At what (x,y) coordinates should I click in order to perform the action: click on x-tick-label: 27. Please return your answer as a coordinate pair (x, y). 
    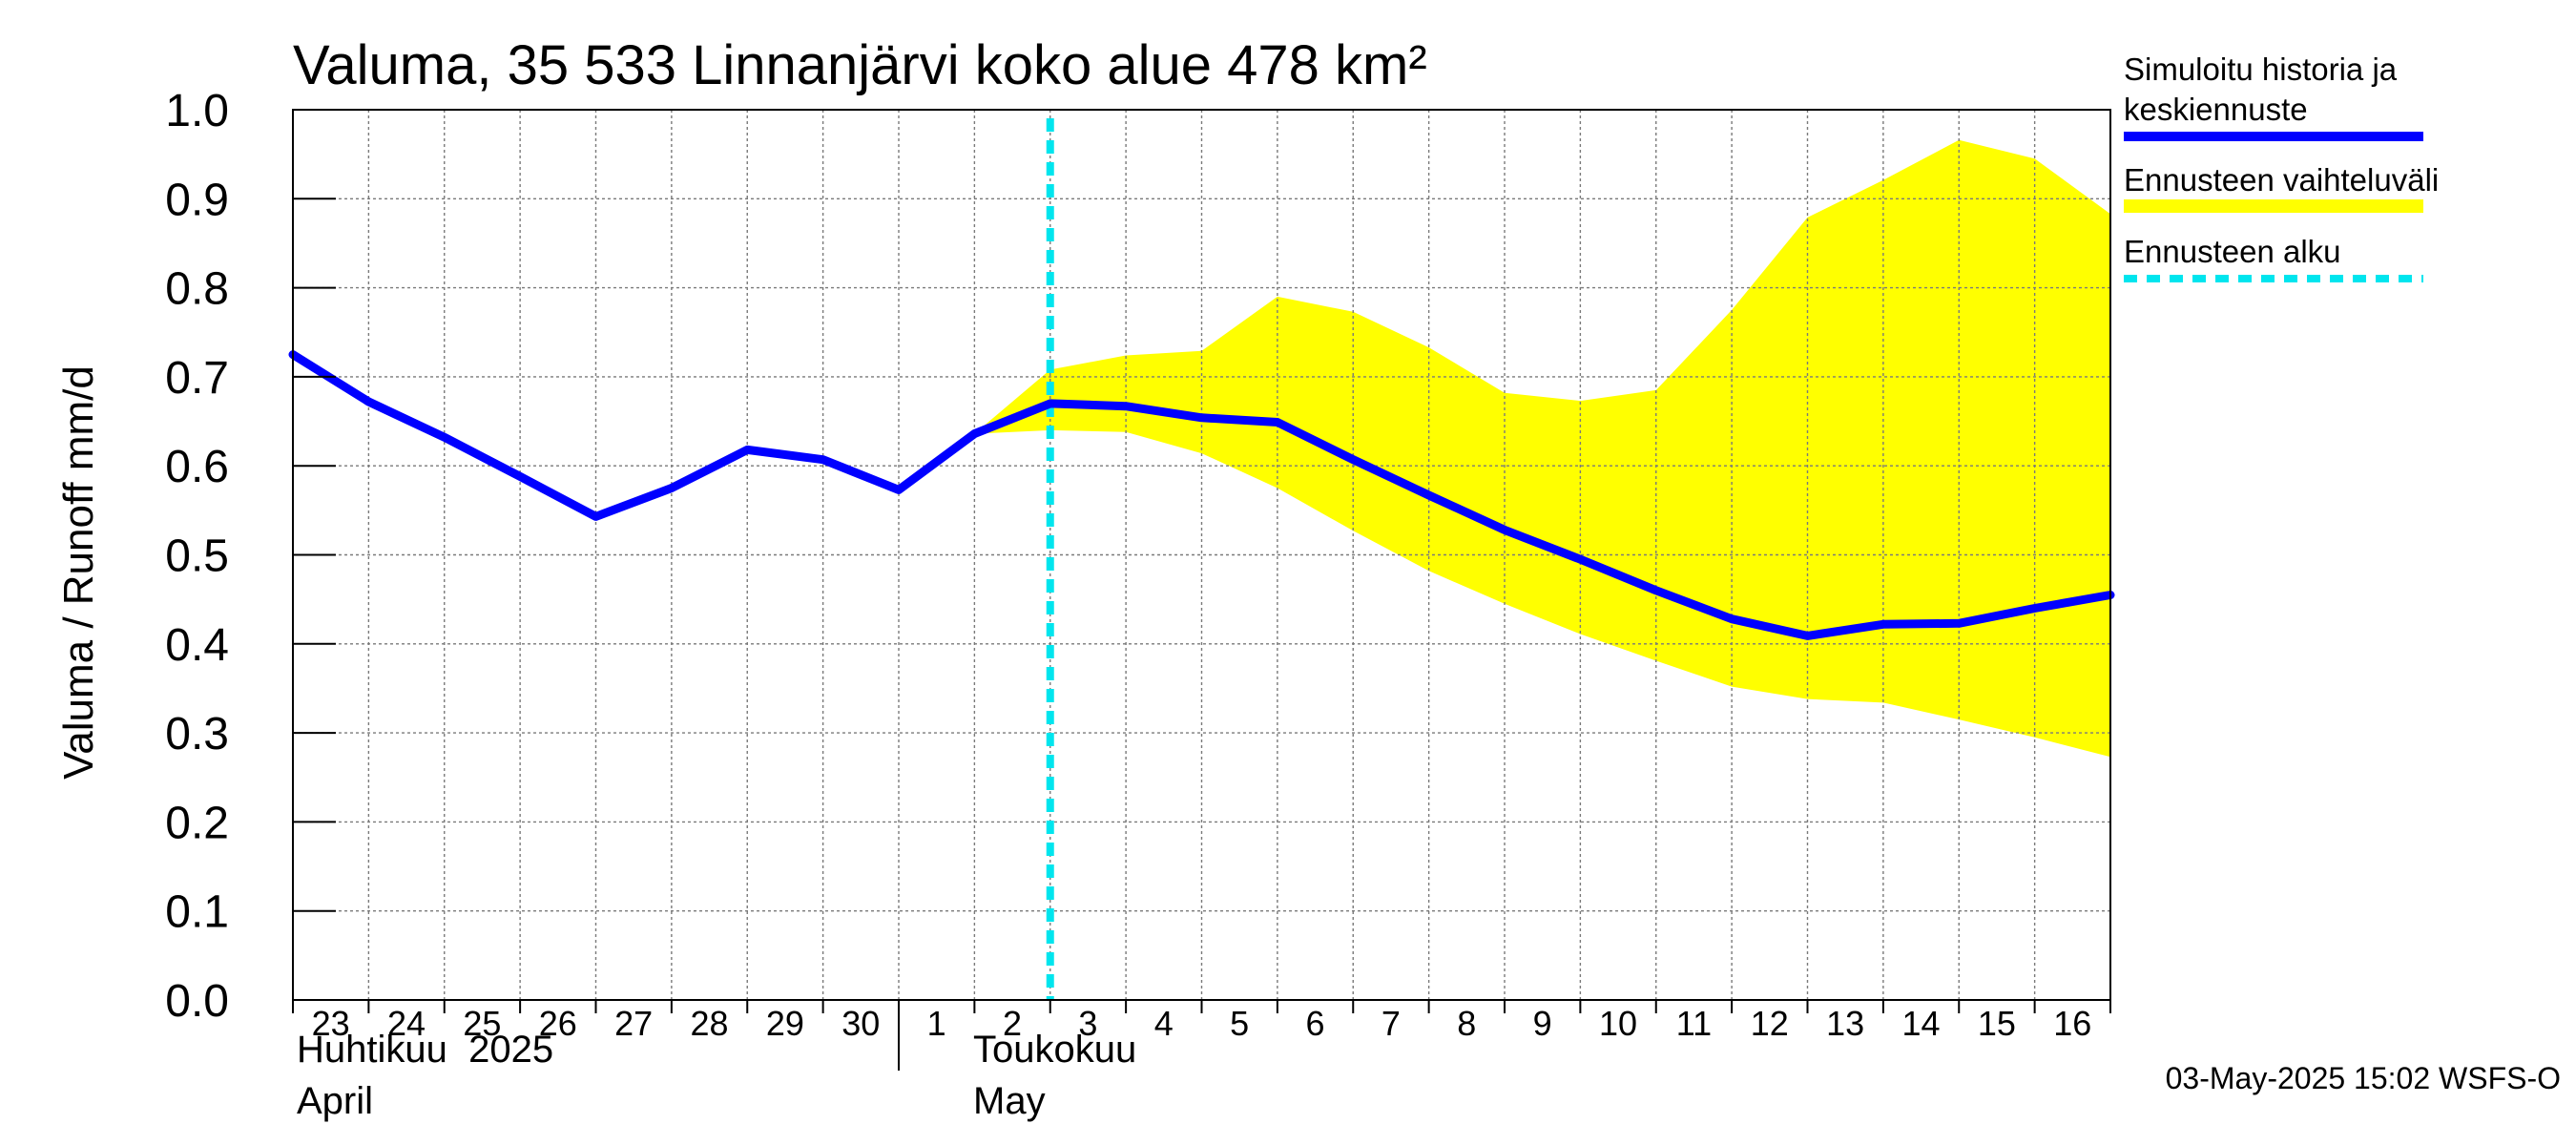
    Looking at the image, I should click on (633, 1023).